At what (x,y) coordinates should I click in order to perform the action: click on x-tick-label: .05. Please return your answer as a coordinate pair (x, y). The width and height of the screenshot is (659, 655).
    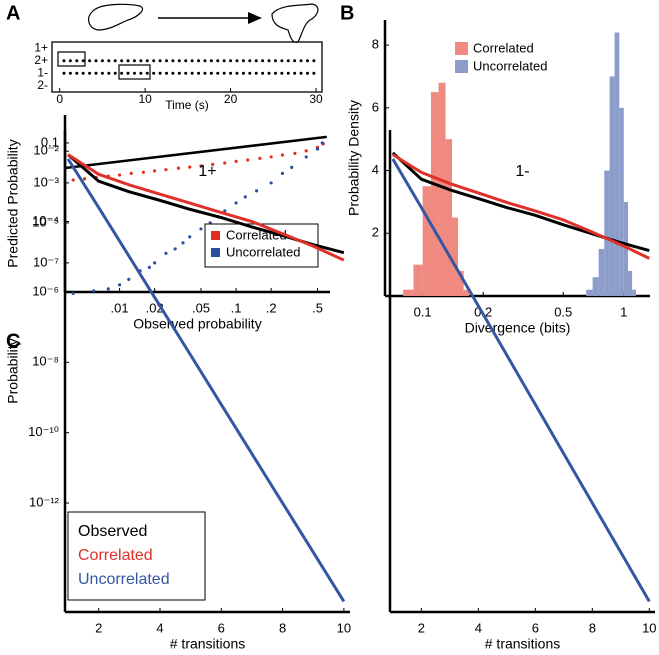
    Looking at the image, I should click on (201, 307).